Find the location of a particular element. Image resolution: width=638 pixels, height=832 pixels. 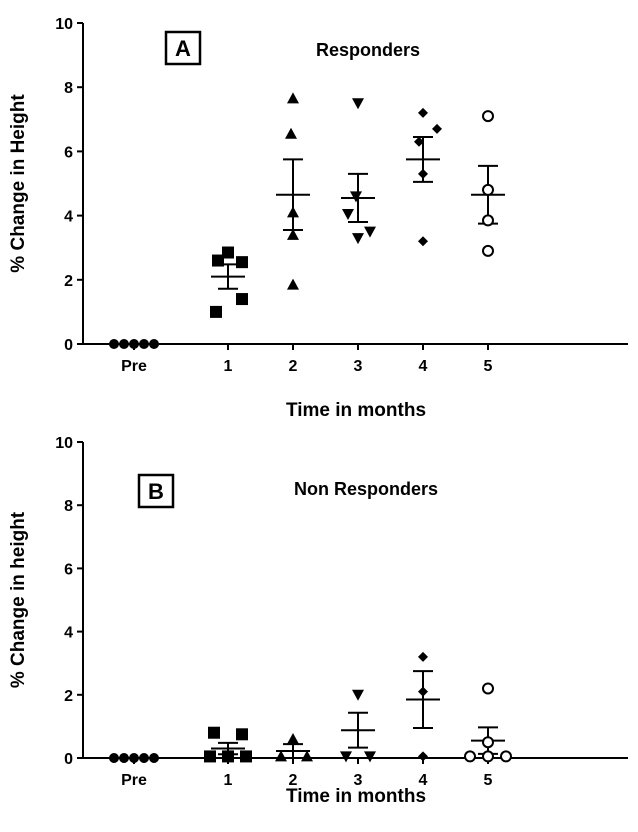

chart-title: Responders is located at coordinates (368, 50).